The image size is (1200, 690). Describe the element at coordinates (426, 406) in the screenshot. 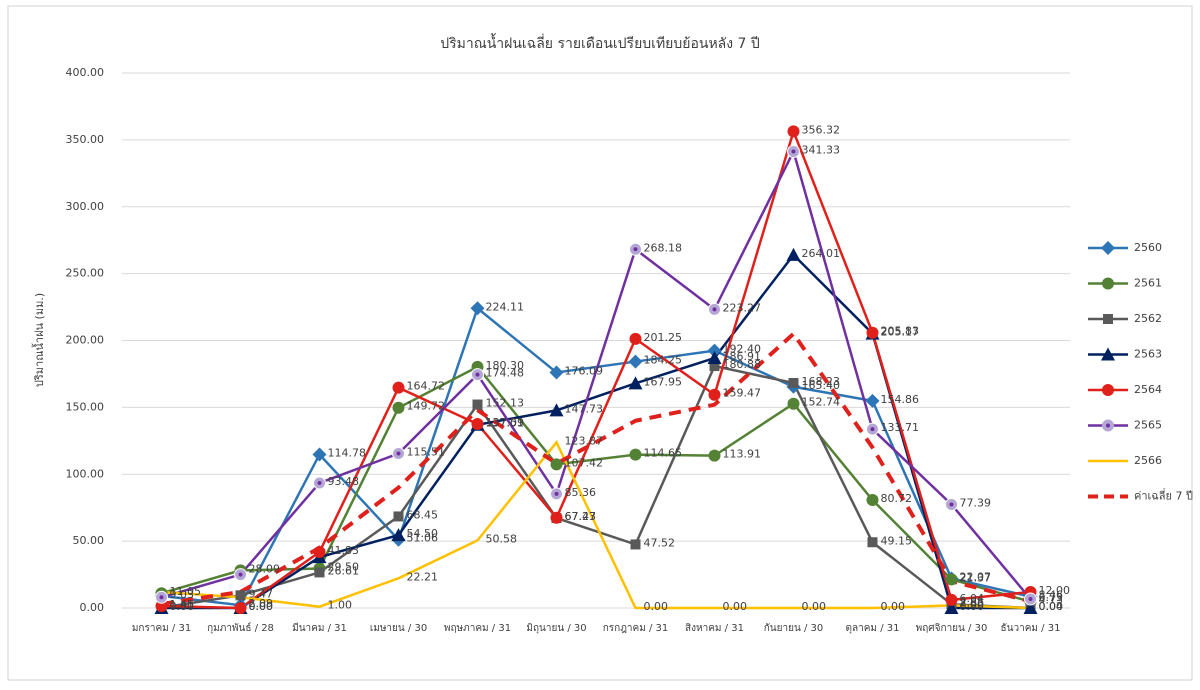

I see `data-label: 149.72` at that location.